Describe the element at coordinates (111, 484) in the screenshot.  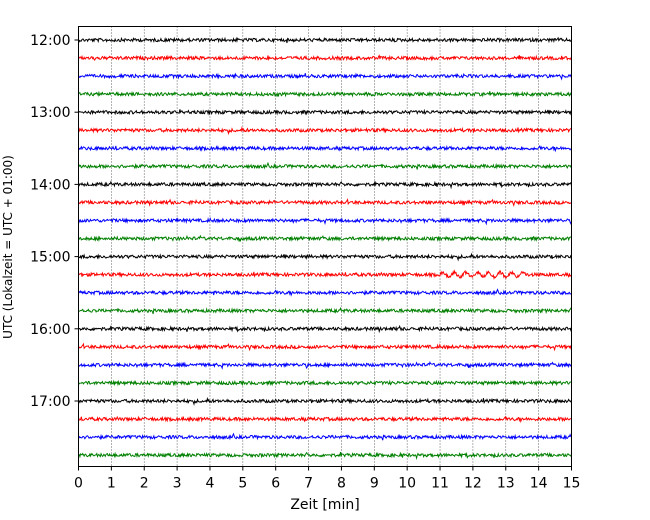
I see `x-tick-label-1: 1` at that location.